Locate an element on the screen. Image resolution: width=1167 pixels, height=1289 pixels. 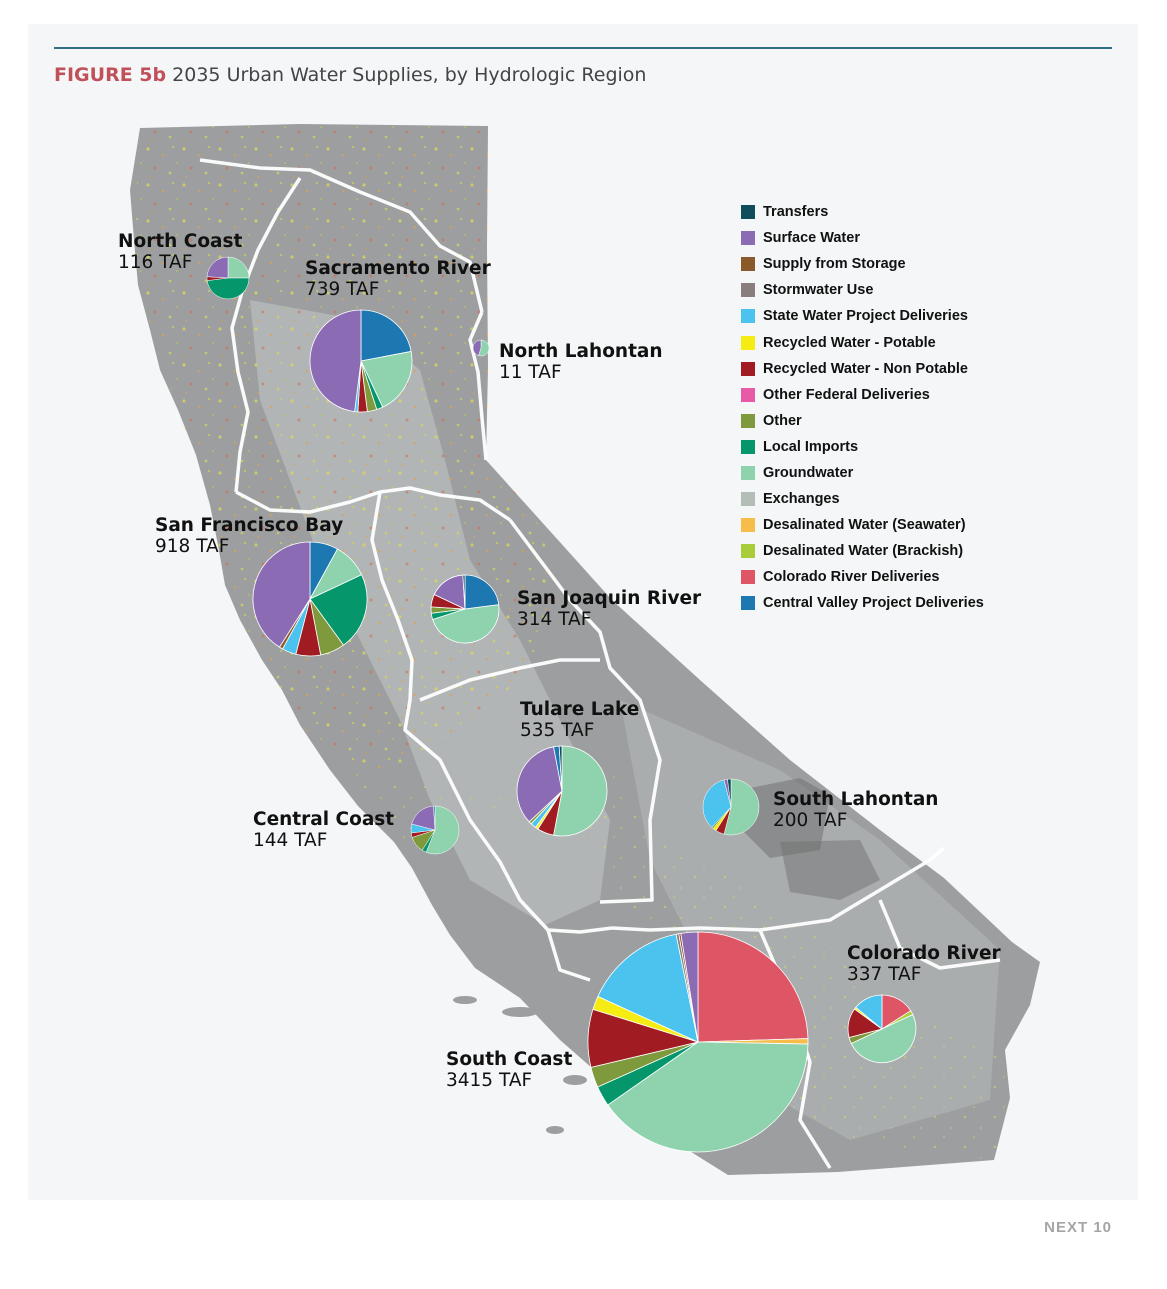
pie-tulare-lake is located at coordinates (562, 791).